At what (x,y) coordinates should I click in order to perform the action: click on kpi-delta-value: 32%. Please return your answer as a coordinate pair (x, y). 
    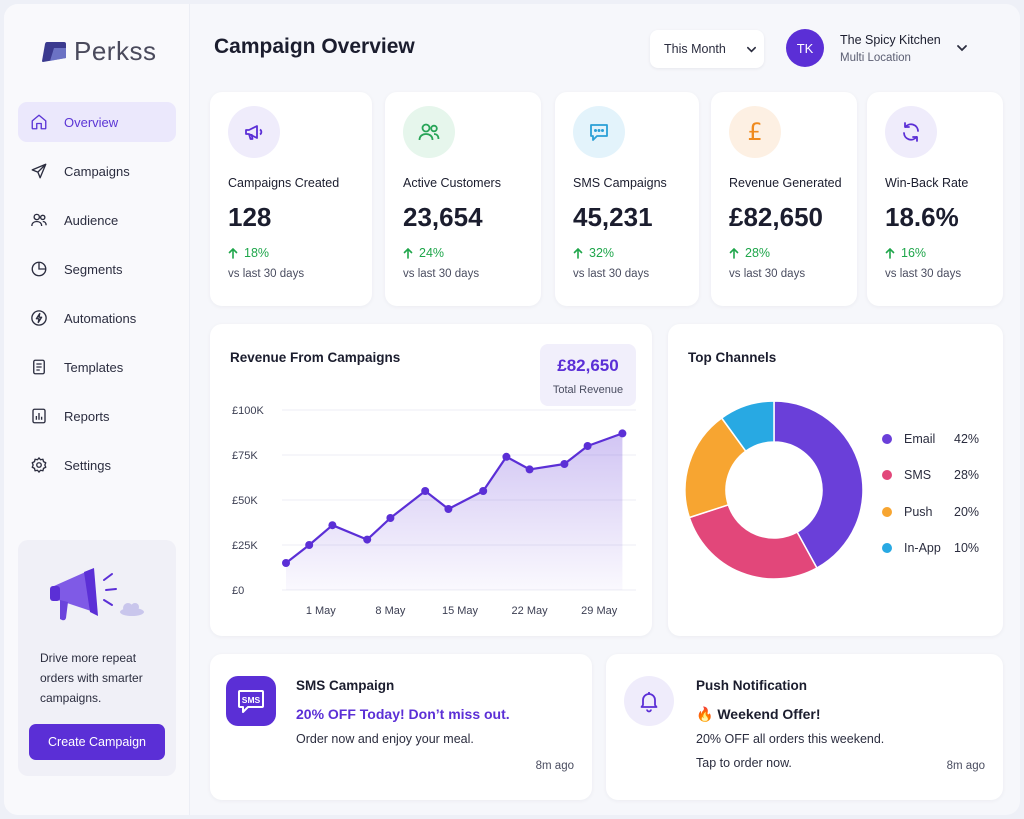
    Looking at the image, I should click on (602, 253).